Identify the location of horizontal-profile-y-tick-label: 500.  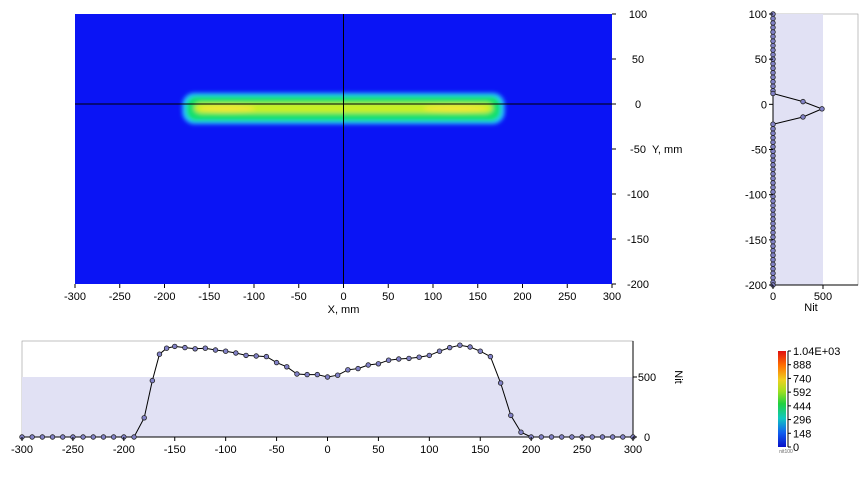
(647, 378).